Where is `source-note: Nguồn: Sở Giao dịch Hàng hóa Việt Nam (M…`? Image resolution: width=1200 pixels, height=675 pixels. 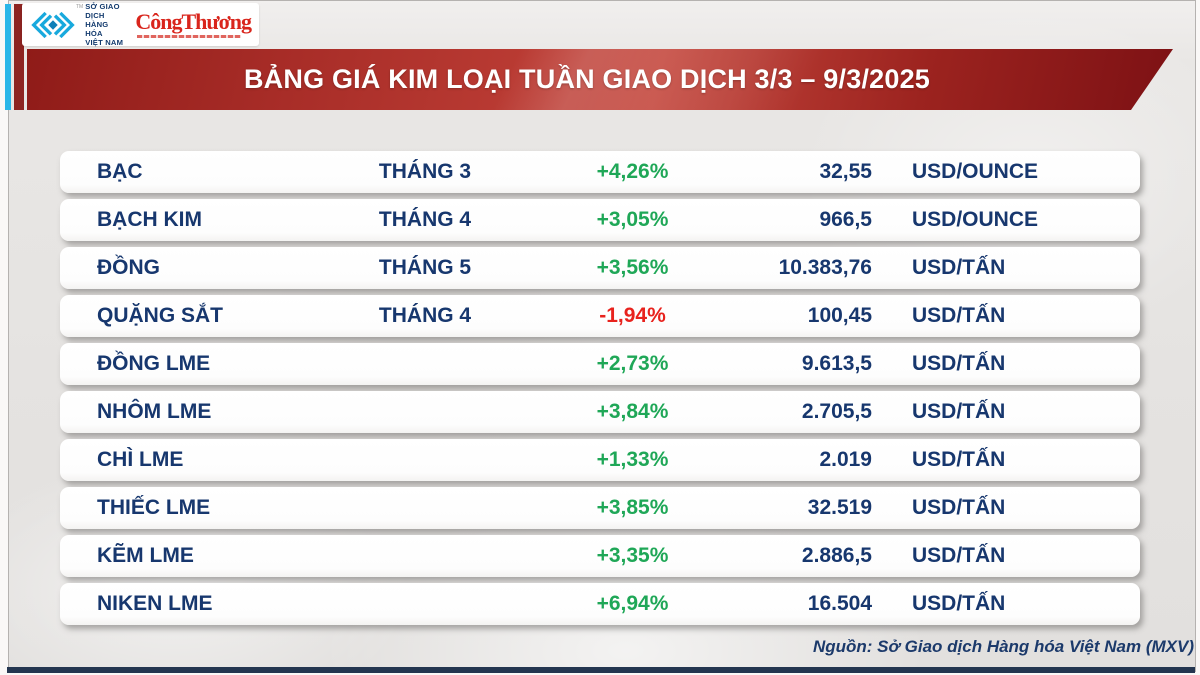
source-note: Nguồn: Sở Giao dịch Hàng hóa Việt Nam (M… is located at coordinates (1003, 646).